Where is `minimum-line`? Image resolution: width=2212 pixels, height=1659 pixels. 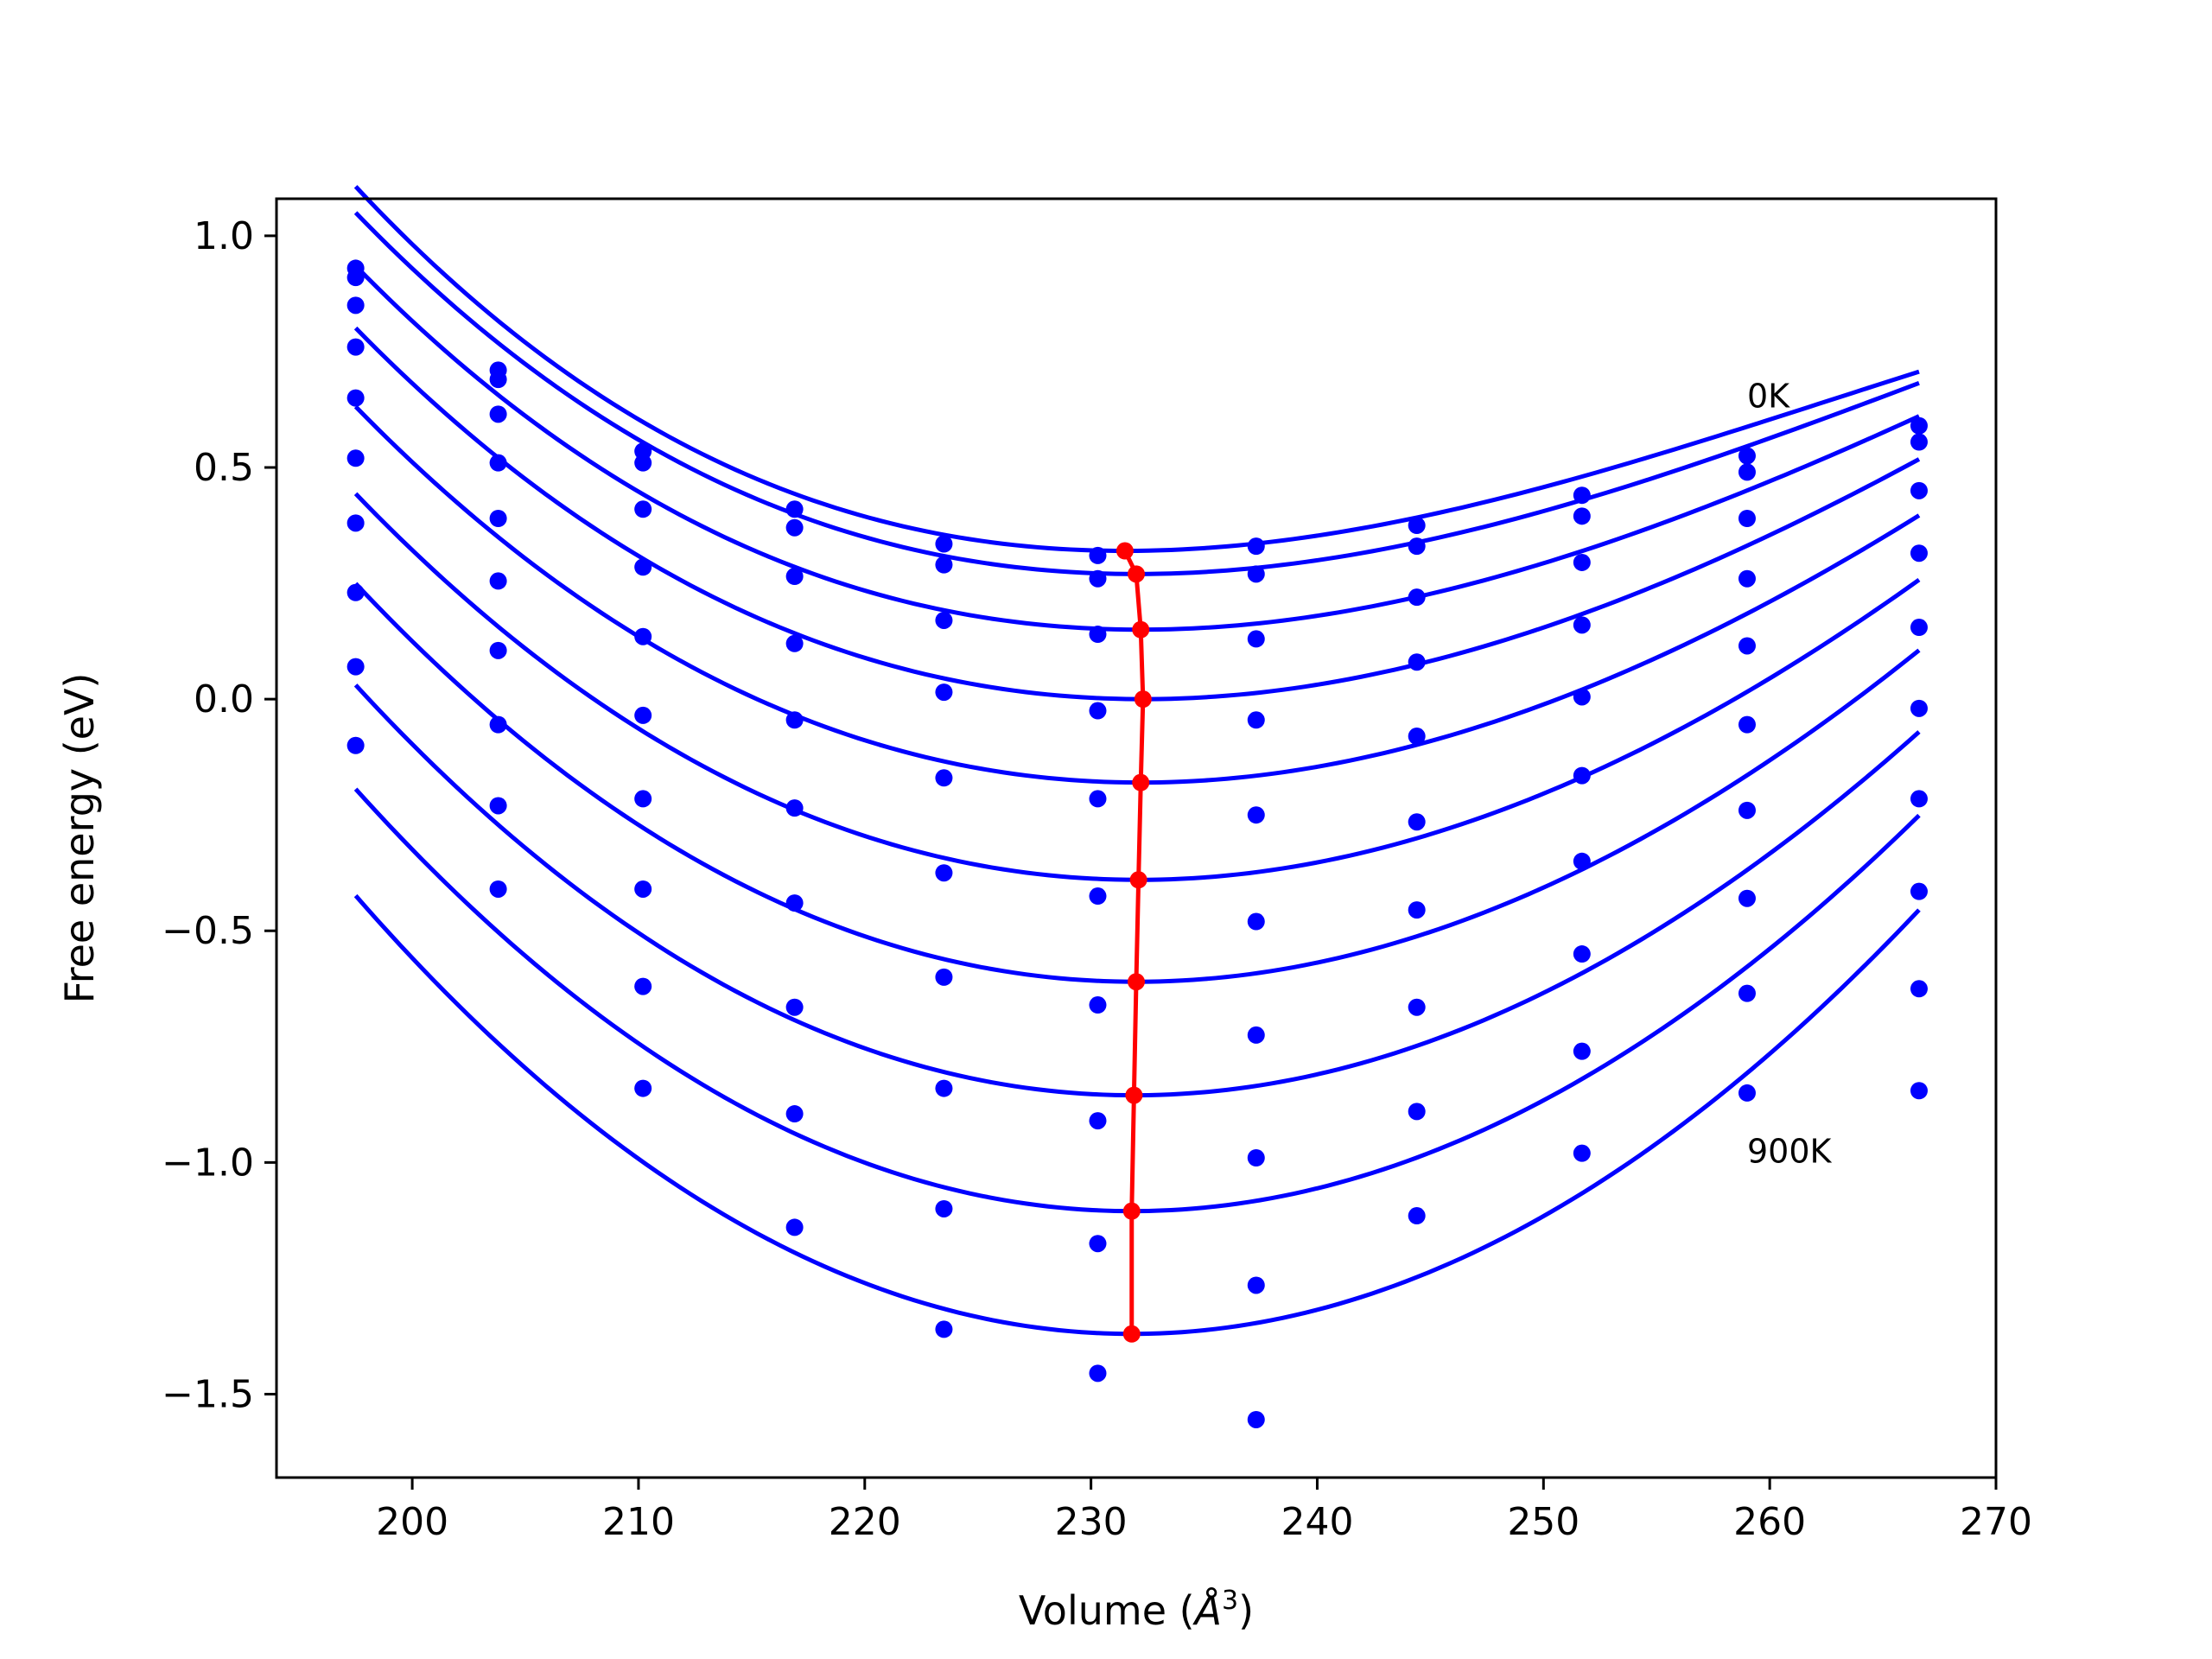
minimum-line is located at coordinates (1134, 942).